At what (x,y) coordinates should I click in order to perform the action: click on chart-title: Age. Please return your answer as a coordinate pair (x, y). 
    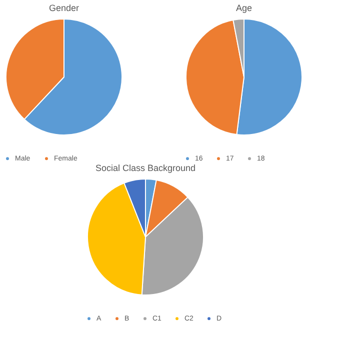
    Looking at the image, I should click on (244, 8).